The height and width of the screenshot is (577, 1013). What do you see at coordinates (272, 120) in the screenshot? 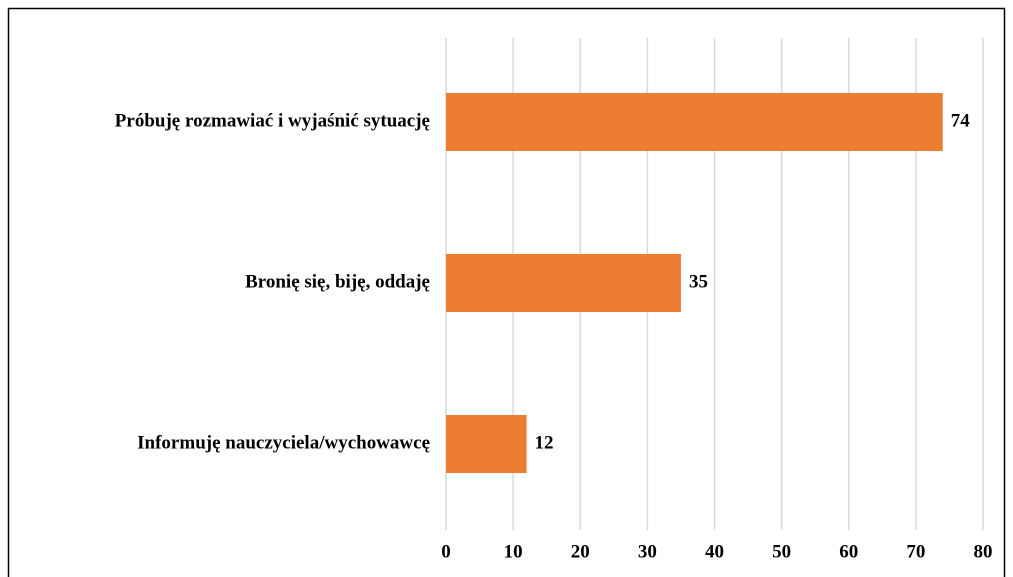
I see `y-tick-label: Próbuję rozmawiać i wyjaśnić sytuację` at bounding box center [272, 120].